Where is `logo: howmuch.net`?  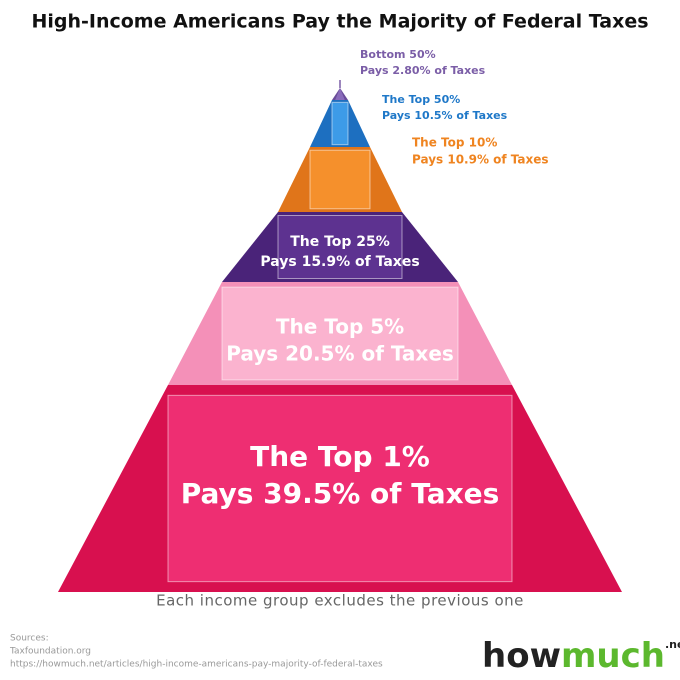 logo: howmuch.net is located at coordinates (581, 656).